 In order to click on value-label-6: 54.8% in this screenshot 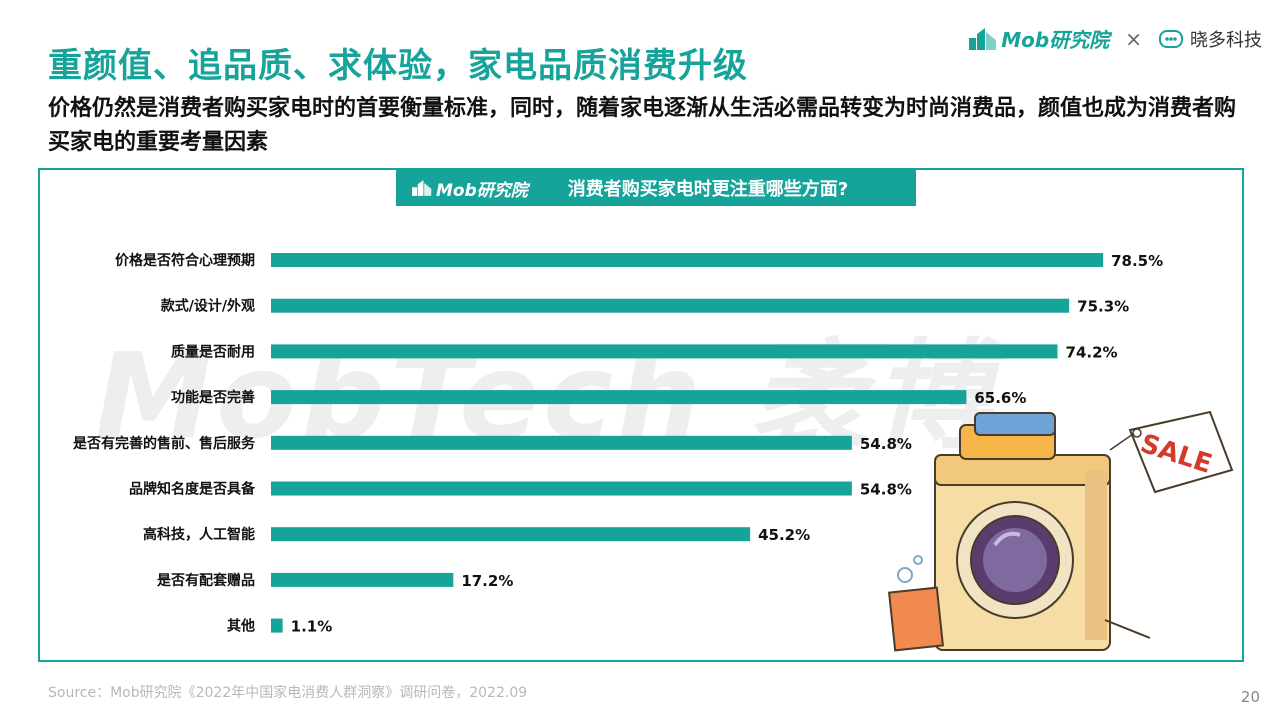, I will do `click(886, 490)`.